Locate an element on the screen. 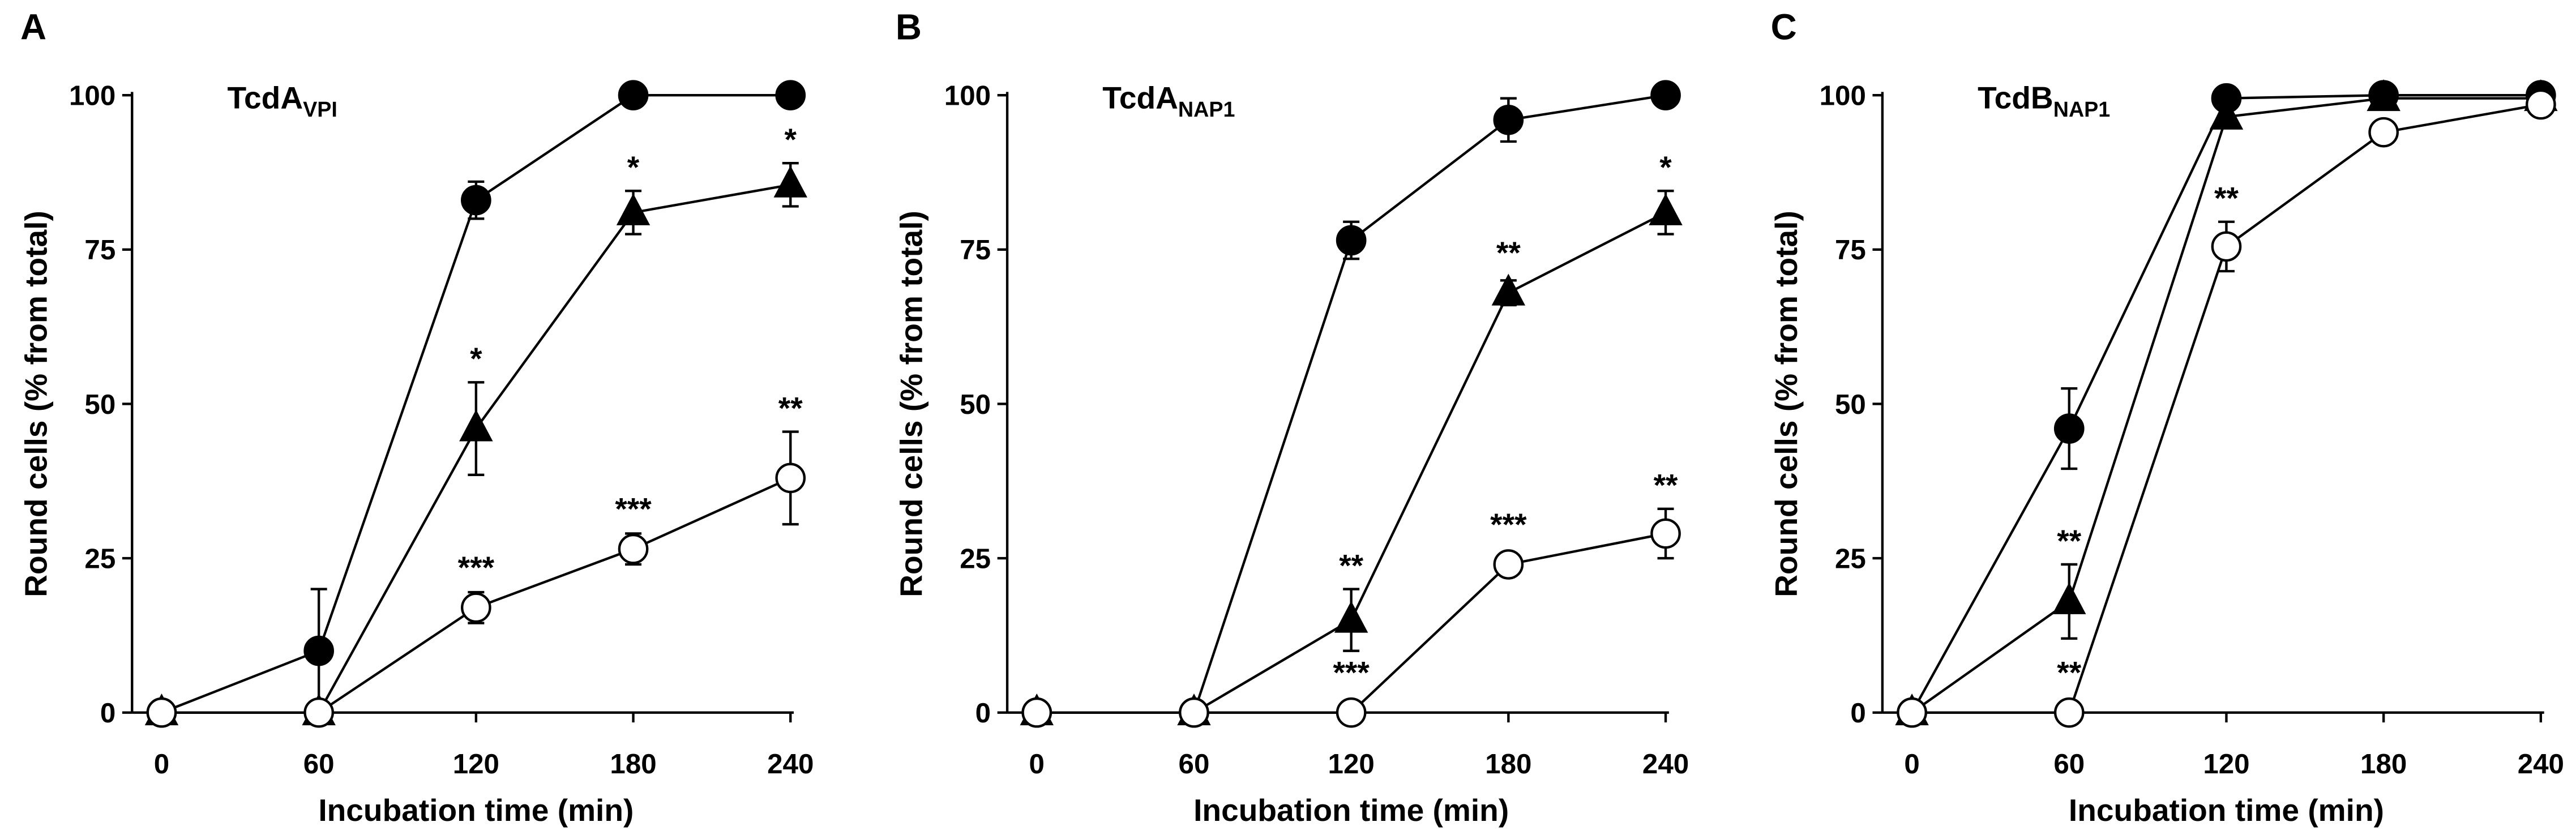 This screenshot has height=839, width=2576. panel-label: B is located at coordinates (909, 27).